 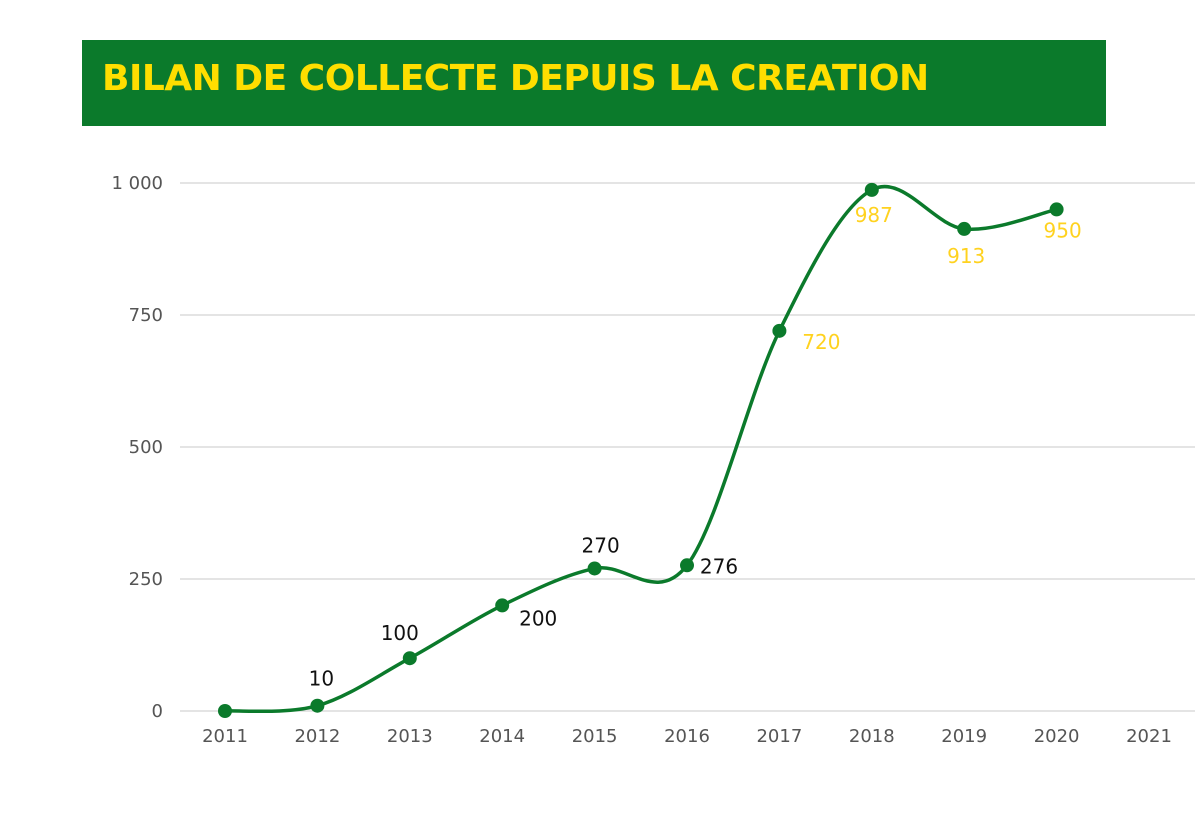 I want to click on data-label: 913, so click(x=966, y=256).